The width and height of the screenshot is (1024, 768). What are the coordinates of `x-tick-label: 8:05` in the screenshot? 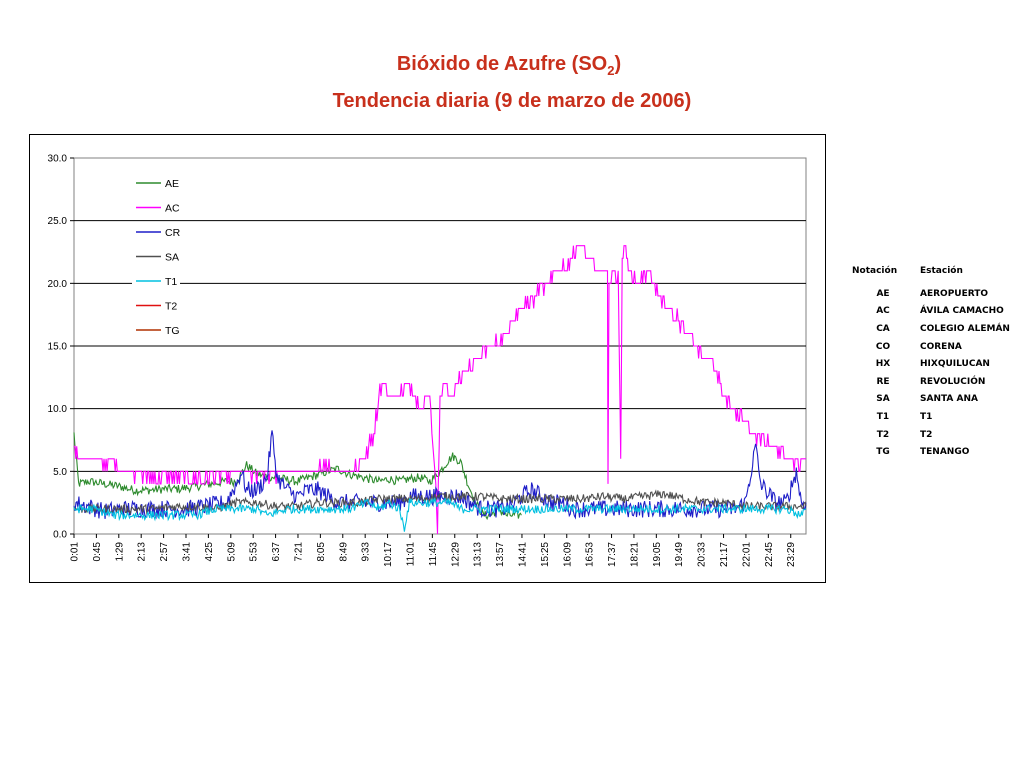 It's located at (321, 552).